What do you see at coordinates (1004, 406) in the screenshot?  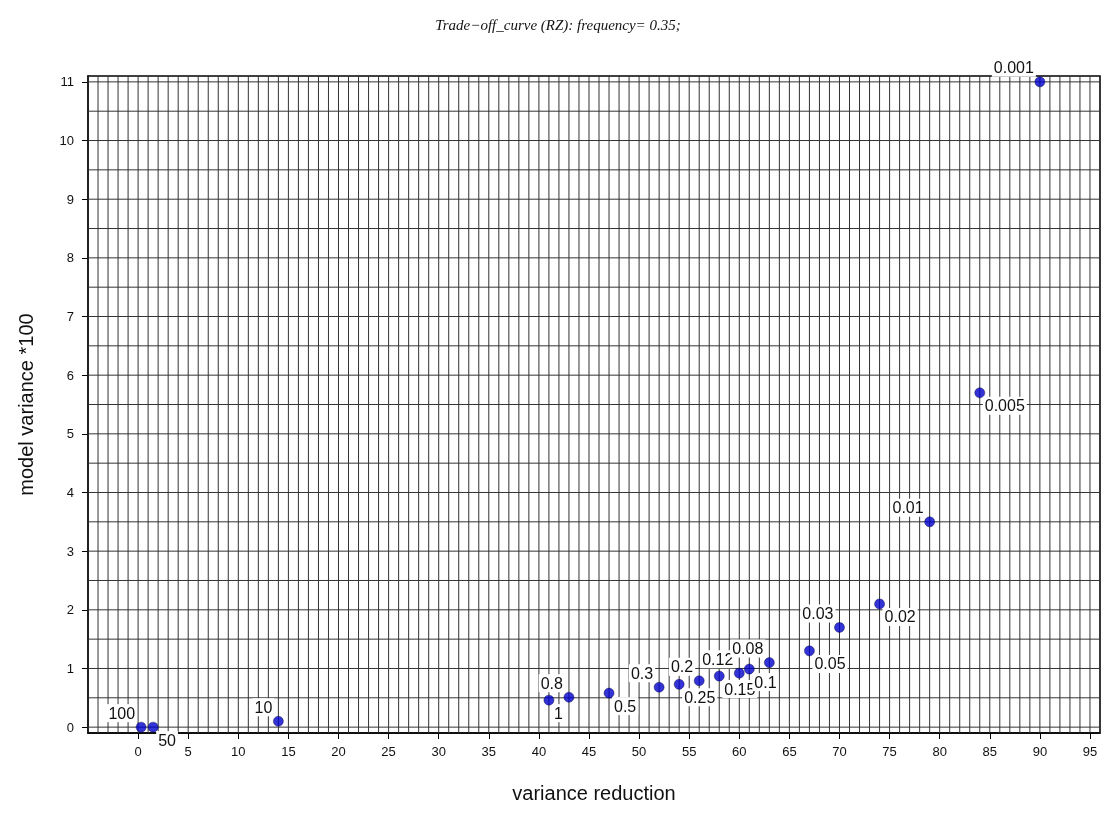 I see `annotation: 0.005` at bounding box center [1004, 406].